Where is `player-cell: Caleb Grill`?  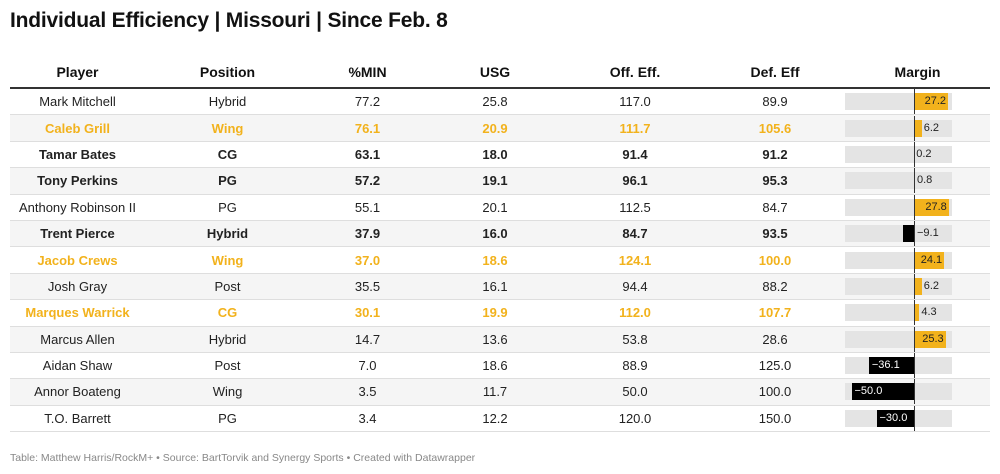 player-cell: Caleb Grill is located at coordinates (77, 128).